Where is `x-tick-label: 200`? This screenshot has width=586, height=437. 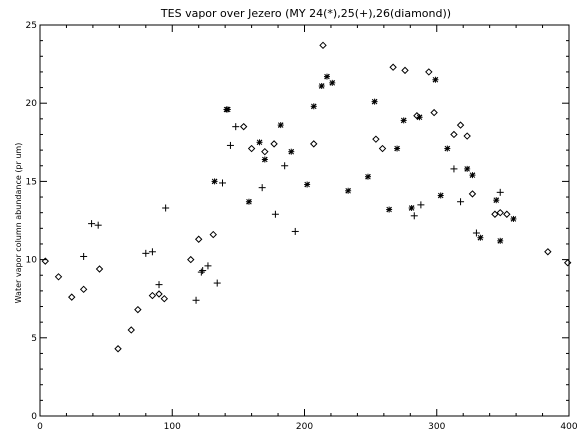 x-tick-label: 200 is located at coordinates (304, 427).